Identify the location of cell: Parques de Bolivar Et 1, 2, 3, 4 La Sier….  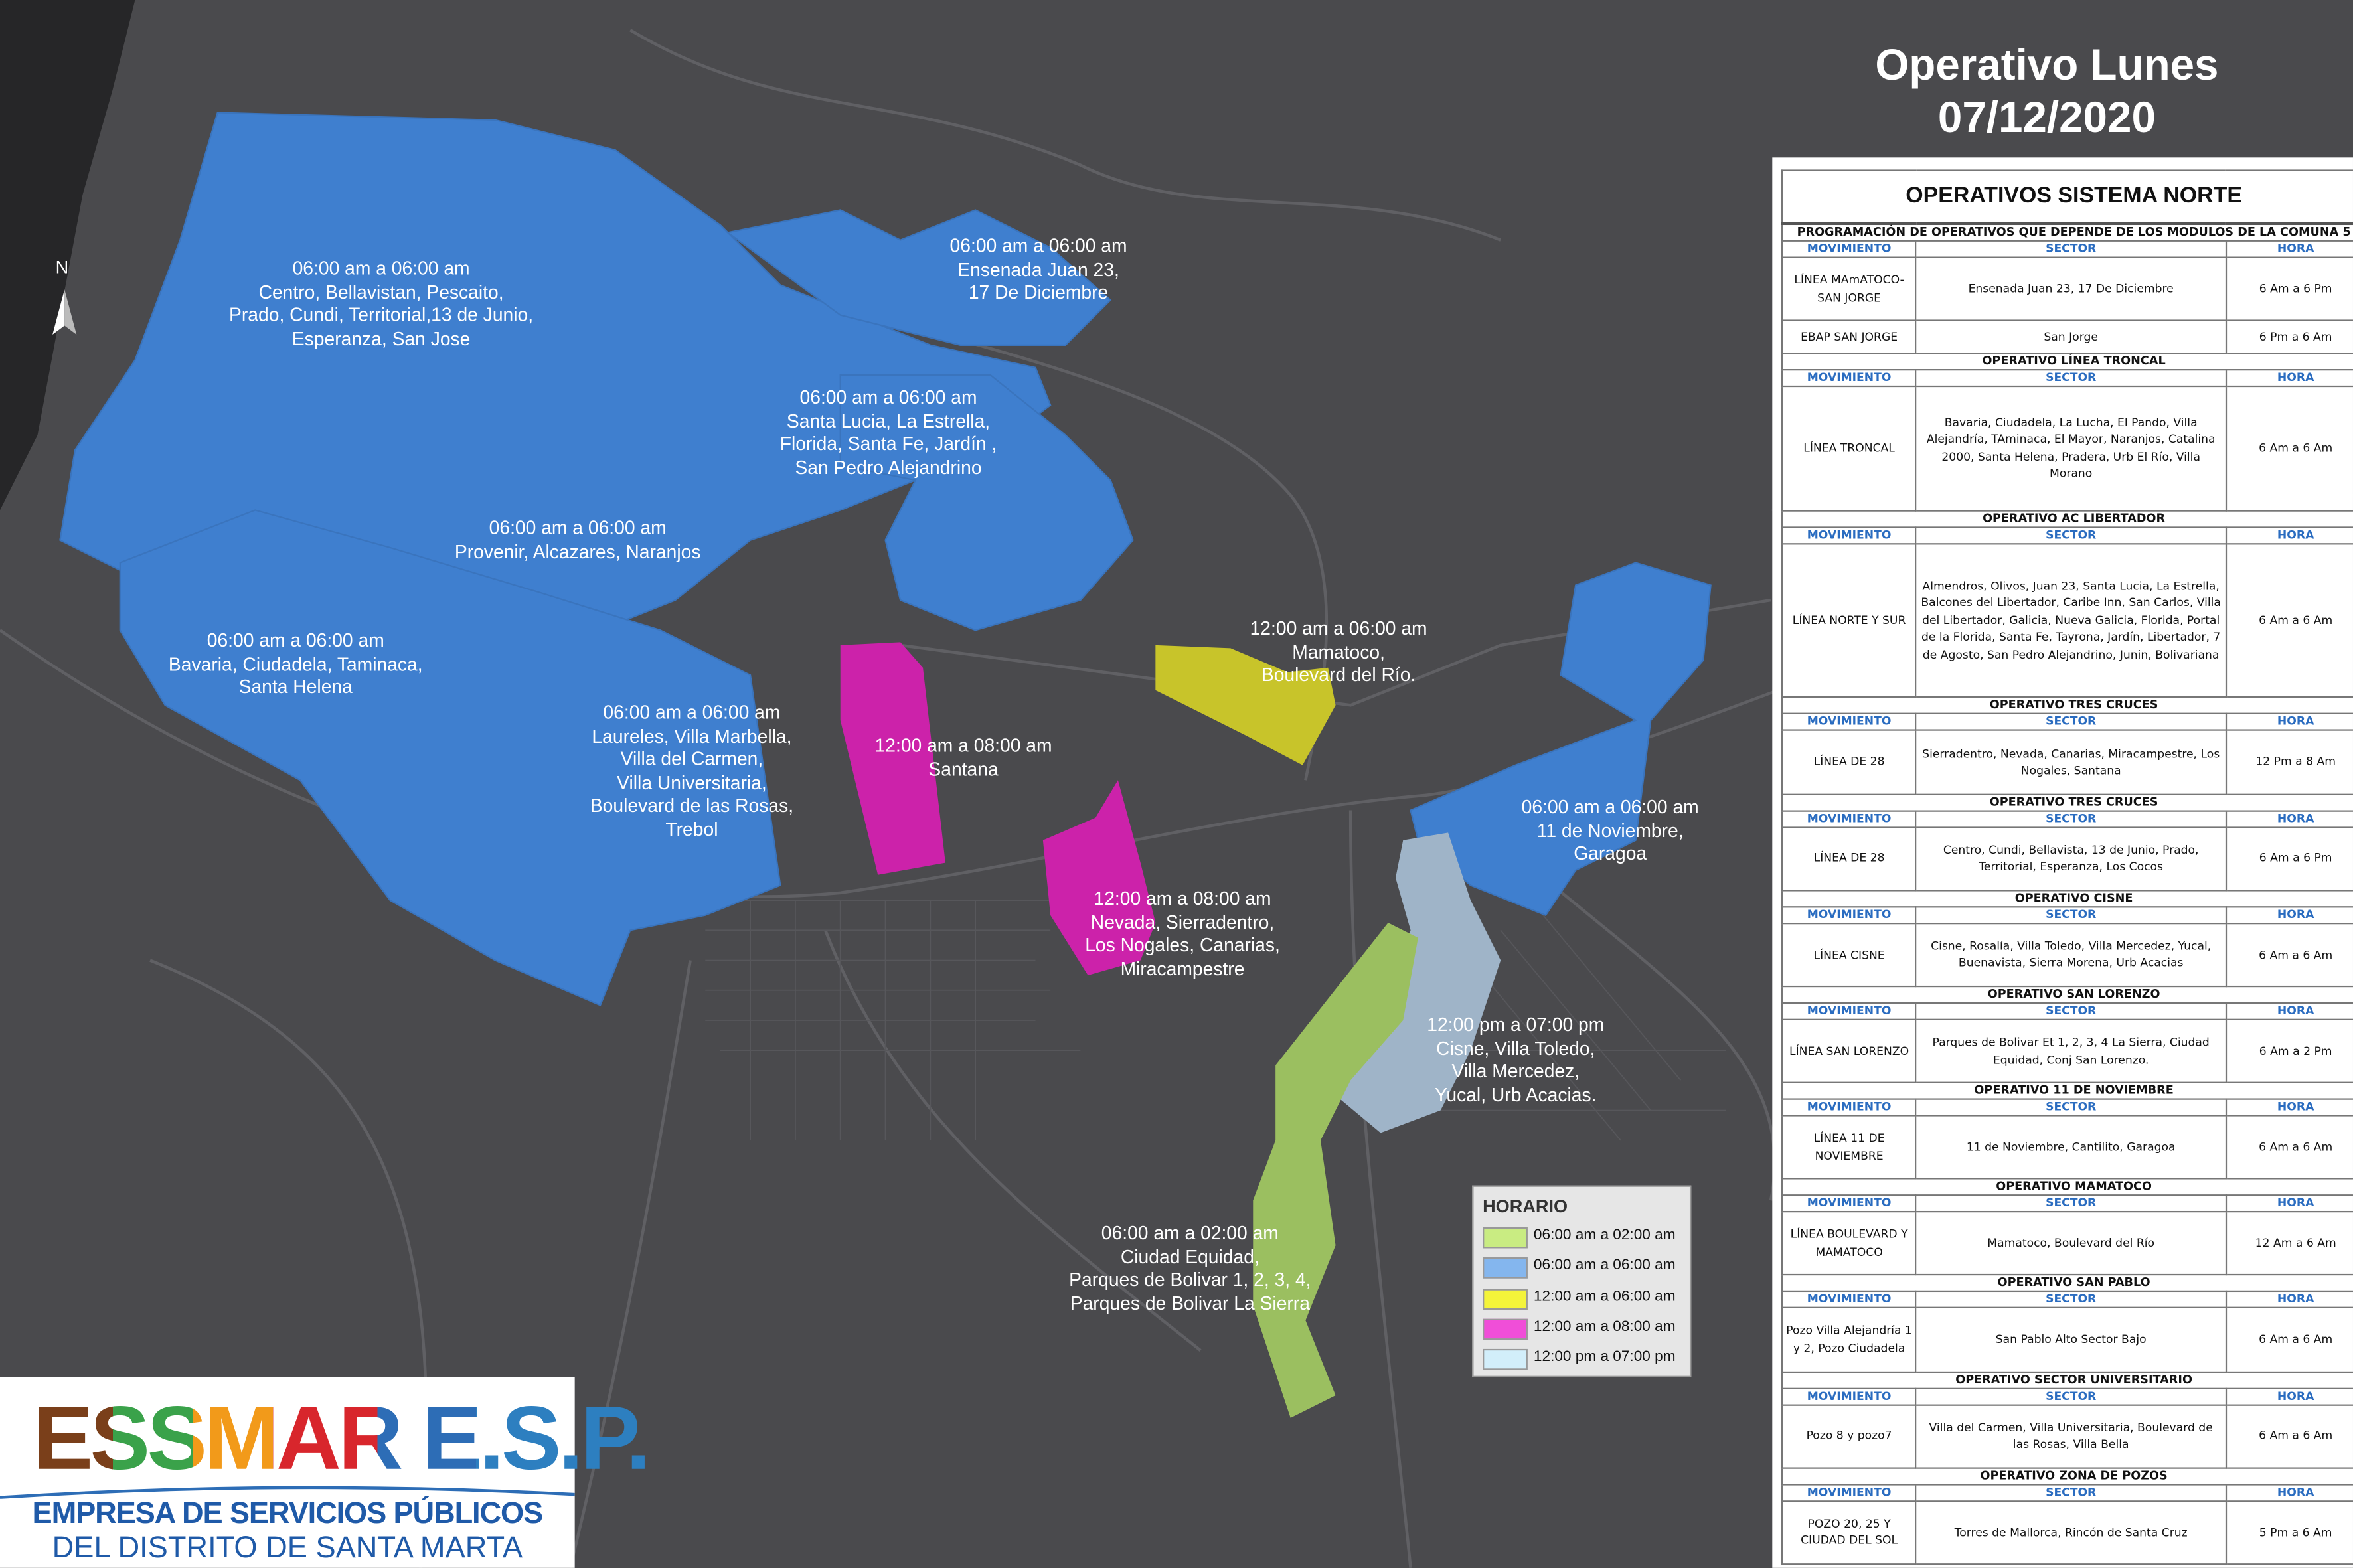
(2071, 1051).